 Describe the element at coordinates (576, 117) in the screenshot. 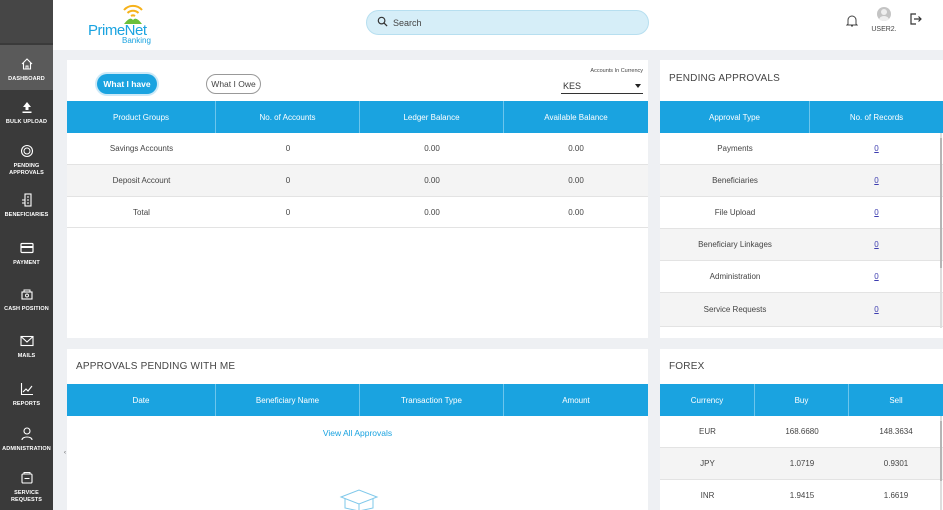

I see `column-header: Available Balance` at that location.